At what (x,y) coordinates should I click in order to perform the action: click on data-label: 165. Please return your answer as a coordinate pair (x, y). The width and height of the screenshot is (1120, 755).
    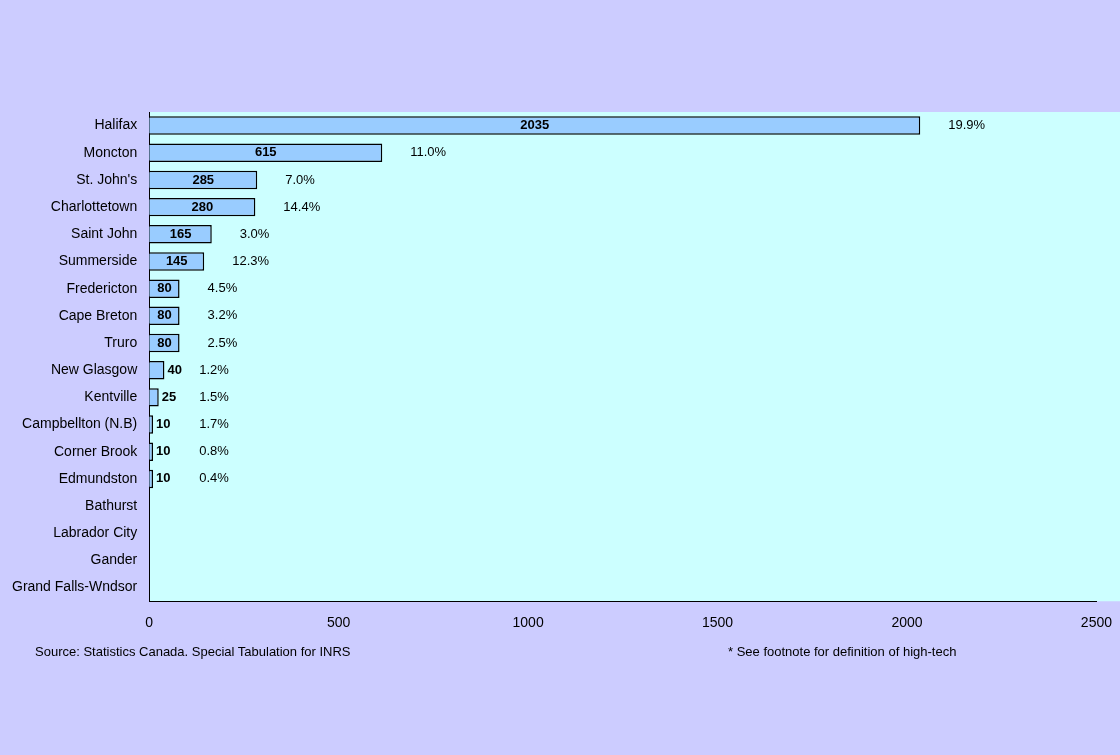
    Looking at the image, I should click on (180, 233).